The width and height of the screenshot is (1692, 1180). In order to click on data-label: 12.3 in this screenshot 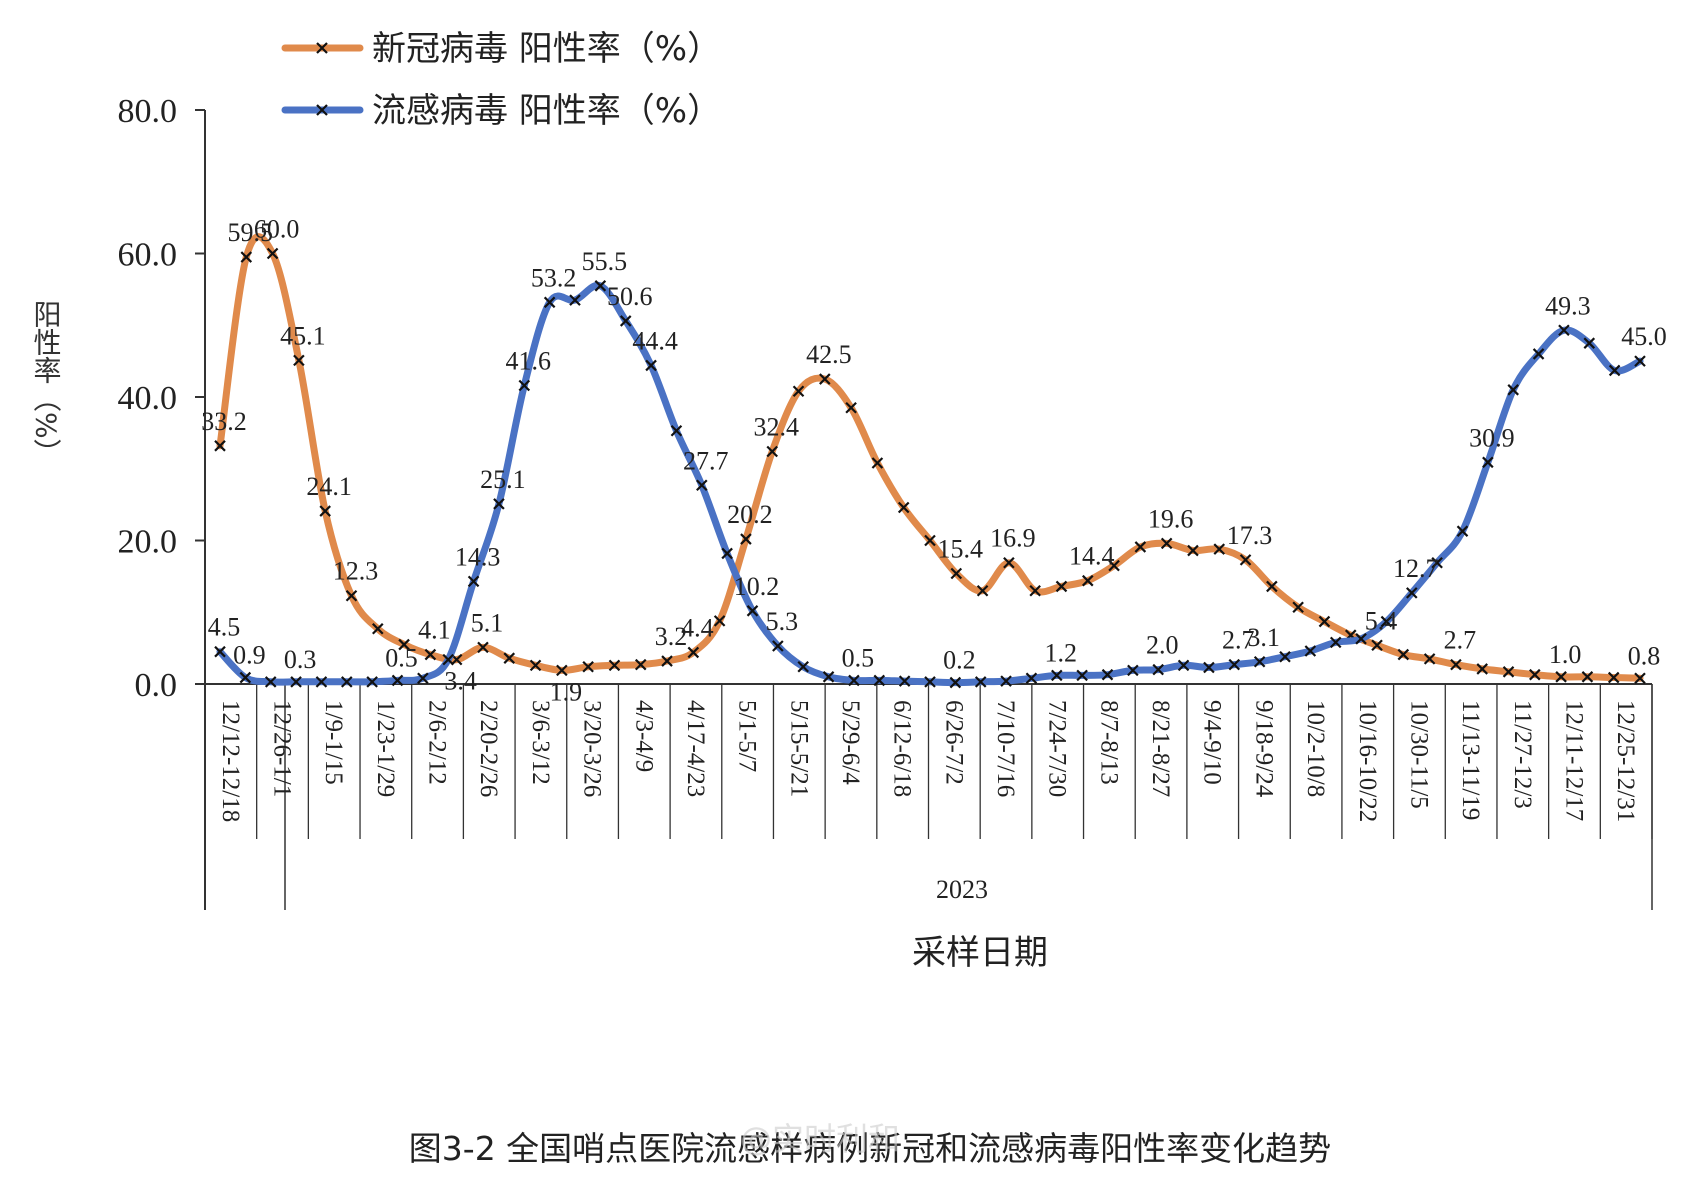, I will do `click(356, 571)`.